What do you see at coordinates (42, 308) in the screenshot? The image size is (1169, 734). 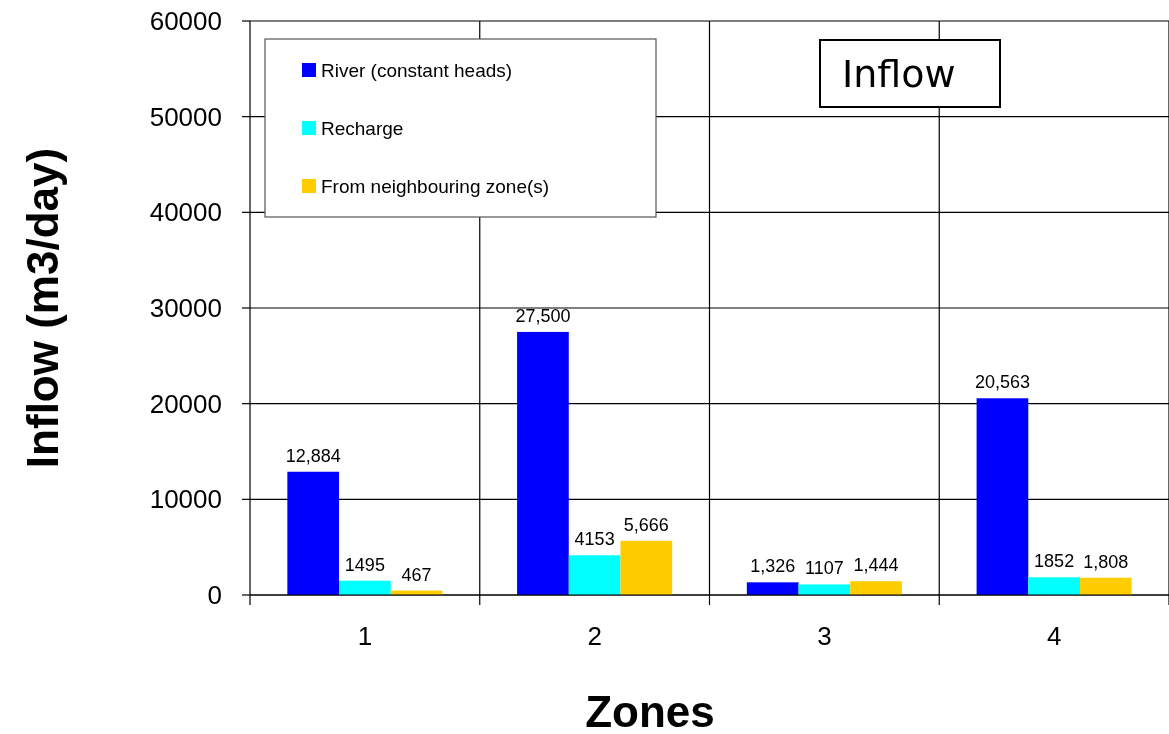 I see `y-axis-title: Inflow (m3/day)` at bounding box center [42, 308].